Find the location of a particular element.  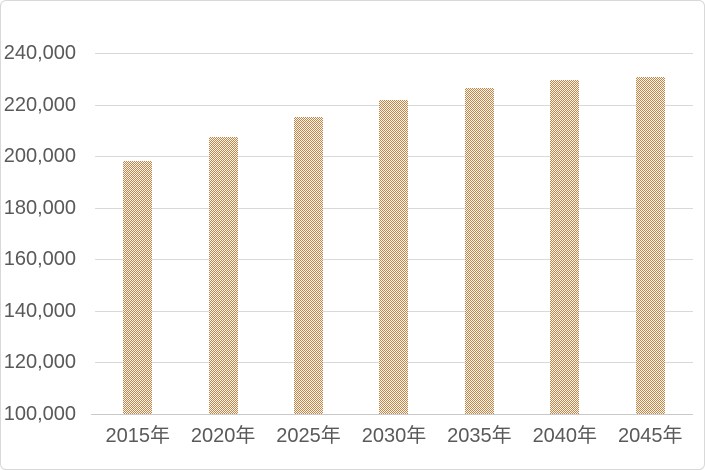

y-tick-label: 100,000 is located at coordinates (39, 414).